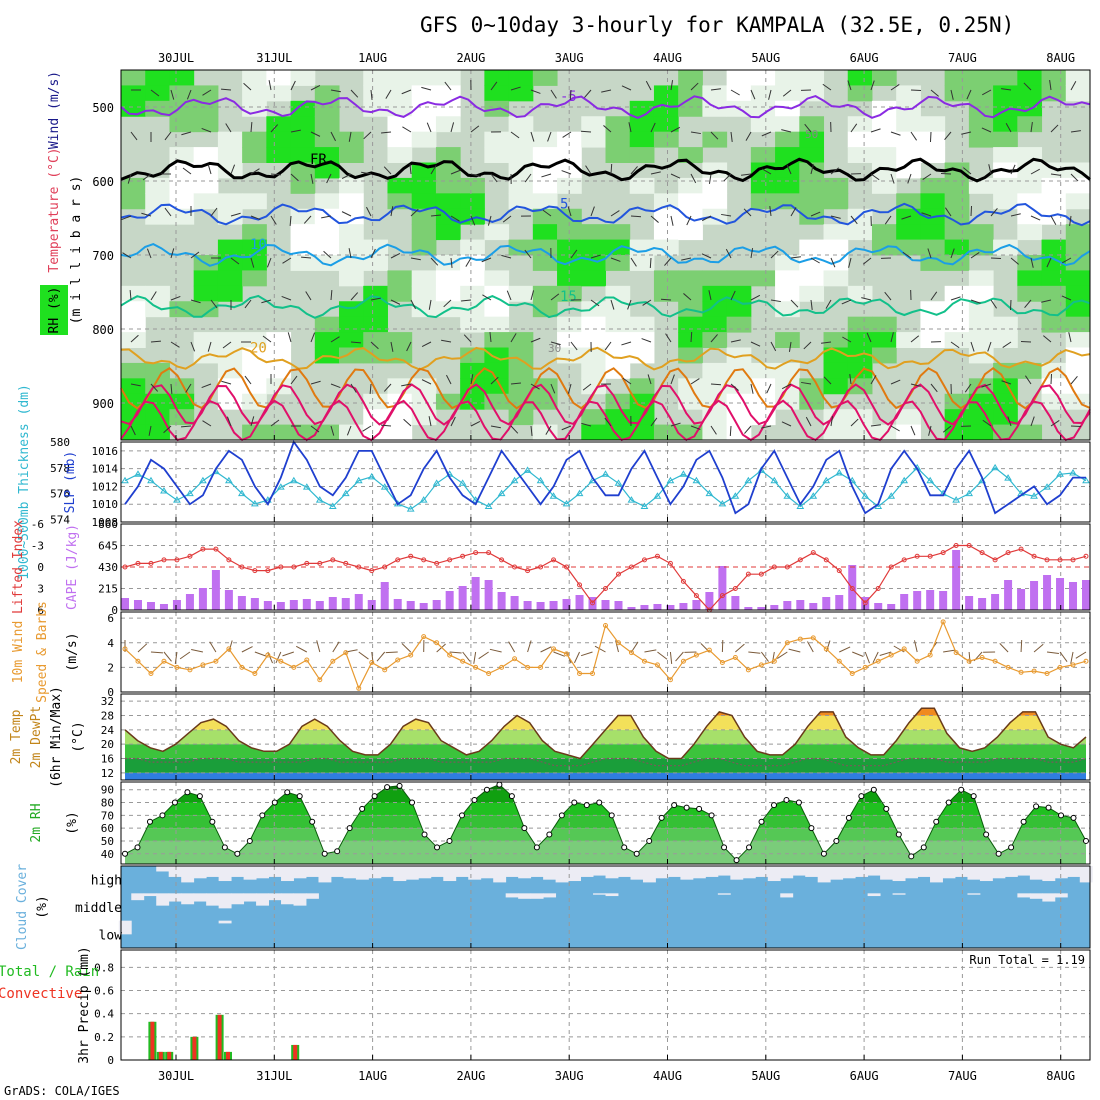  What do you see at coordinates (107, 759) in the screenshot?
I see `temp-tick-label: 16` at bounding box center [107, 759].